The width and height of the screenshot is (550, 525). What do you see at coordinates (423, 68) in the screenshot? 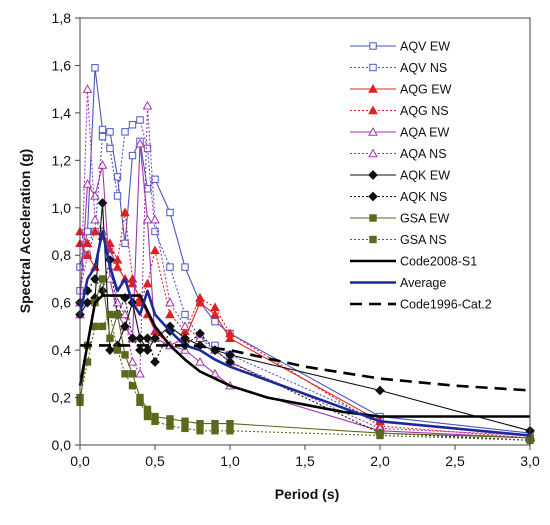
I see `legend-label: AQV NS` at bounding box center [423, 68].